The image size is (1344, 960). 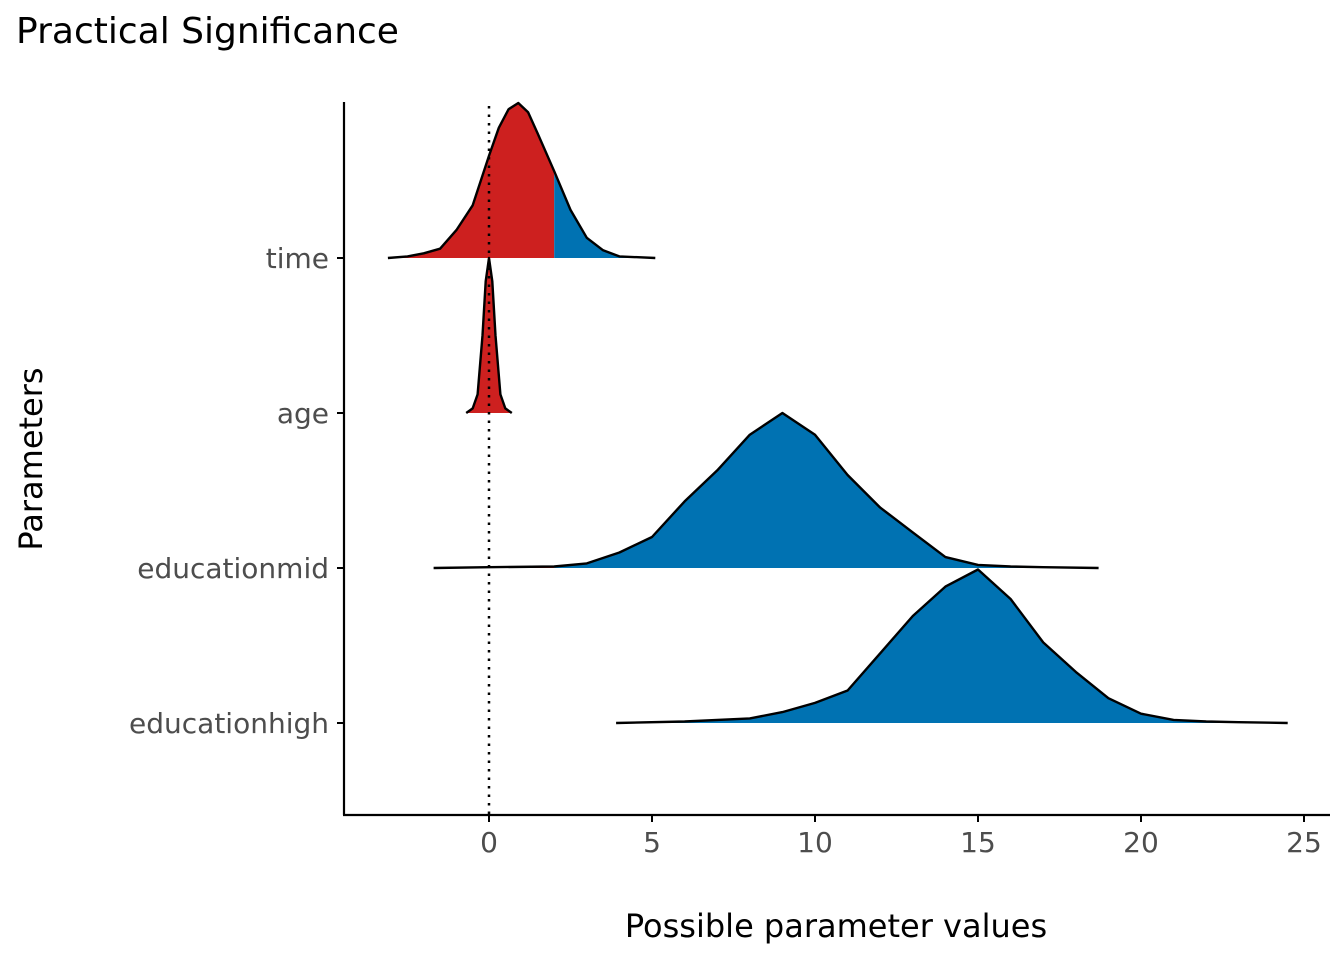 What do you see at coordinates (233, 568) in the screenshot?
I see `y-tick-label-educationmid: educationmid` at bounding box center [233, 568].